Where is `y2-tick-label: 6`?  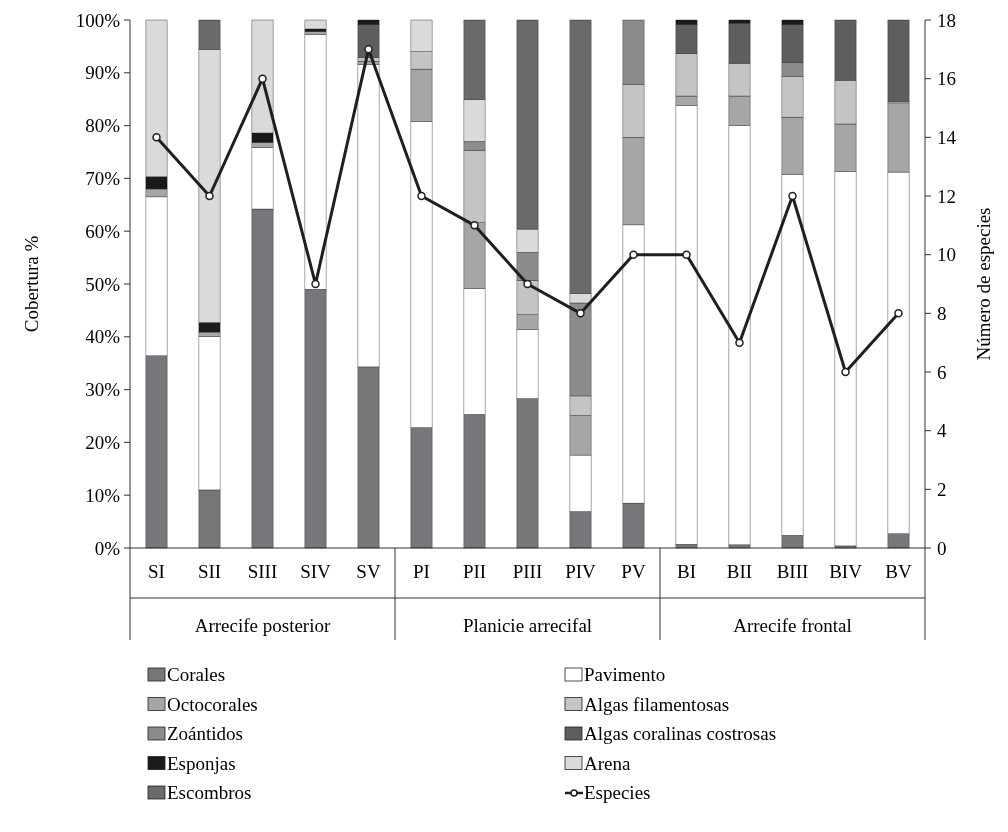
y2-tick-label: 6 is located at coordinates (942, 372).